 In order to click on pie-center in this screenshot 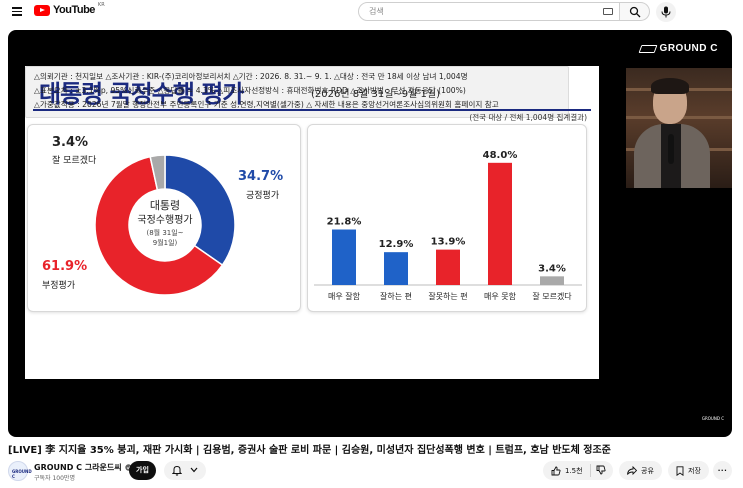, I will do `click(165, 225)`.